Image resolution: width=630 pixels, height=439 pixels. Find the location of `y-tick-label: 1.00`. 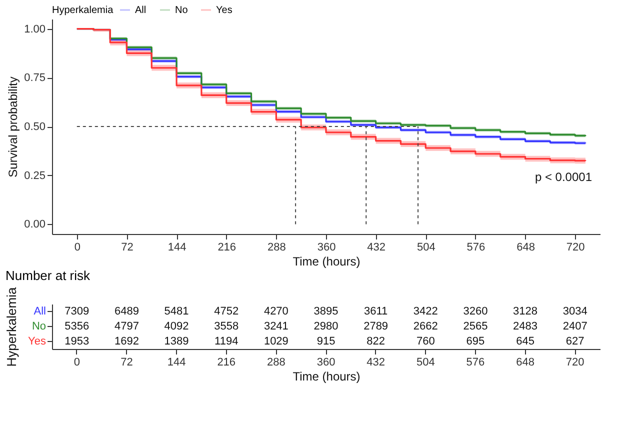

y-tick-label: 1.00 is located at coordinates (35, 29).